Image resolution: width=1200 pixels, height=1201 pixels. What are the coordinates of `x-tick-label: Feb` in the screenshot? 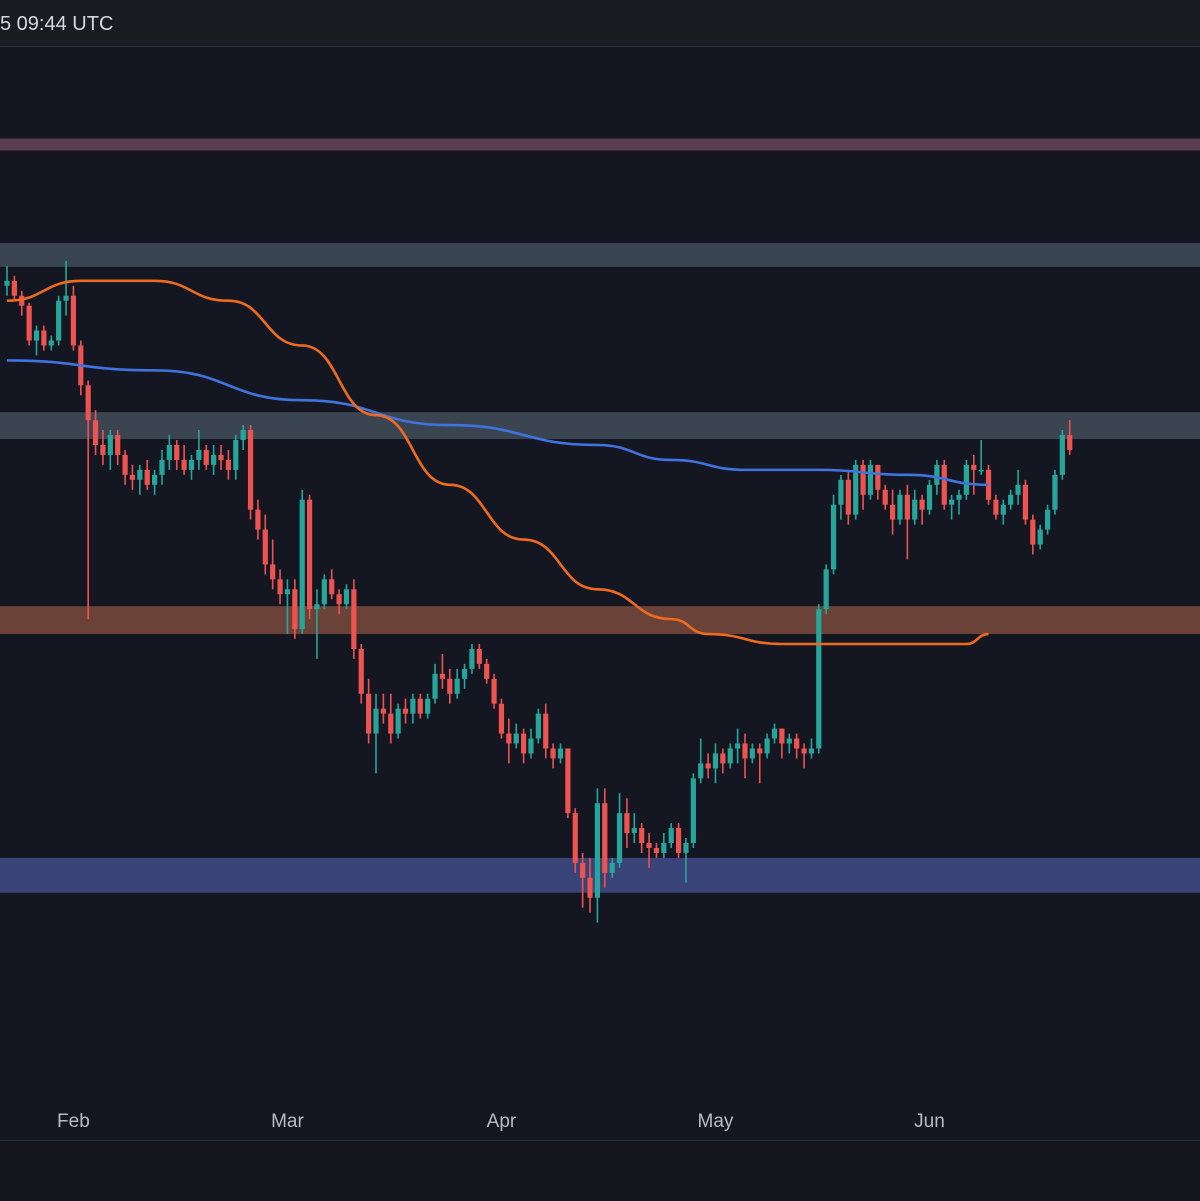 It's located at (73, 1121).